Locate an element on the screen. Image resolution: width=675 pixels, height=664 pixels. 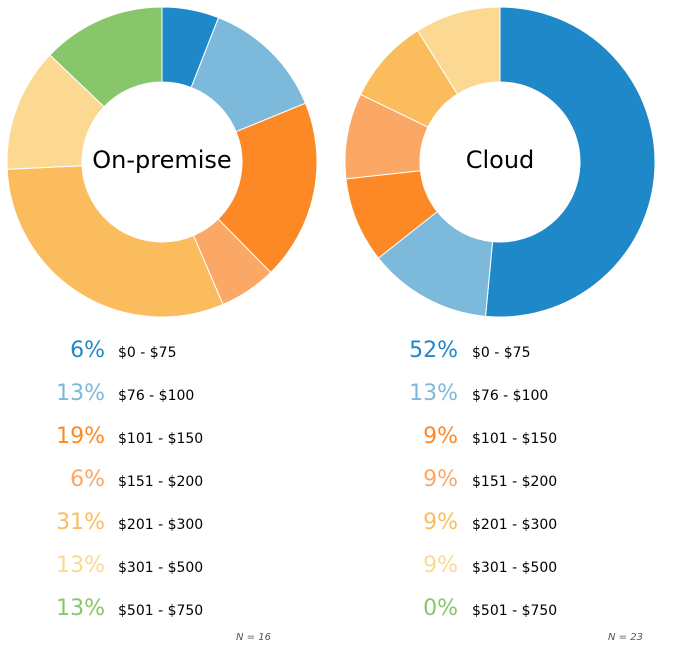
on-premise-category-label: $101 - $150 is located at coordinates (161, 439).